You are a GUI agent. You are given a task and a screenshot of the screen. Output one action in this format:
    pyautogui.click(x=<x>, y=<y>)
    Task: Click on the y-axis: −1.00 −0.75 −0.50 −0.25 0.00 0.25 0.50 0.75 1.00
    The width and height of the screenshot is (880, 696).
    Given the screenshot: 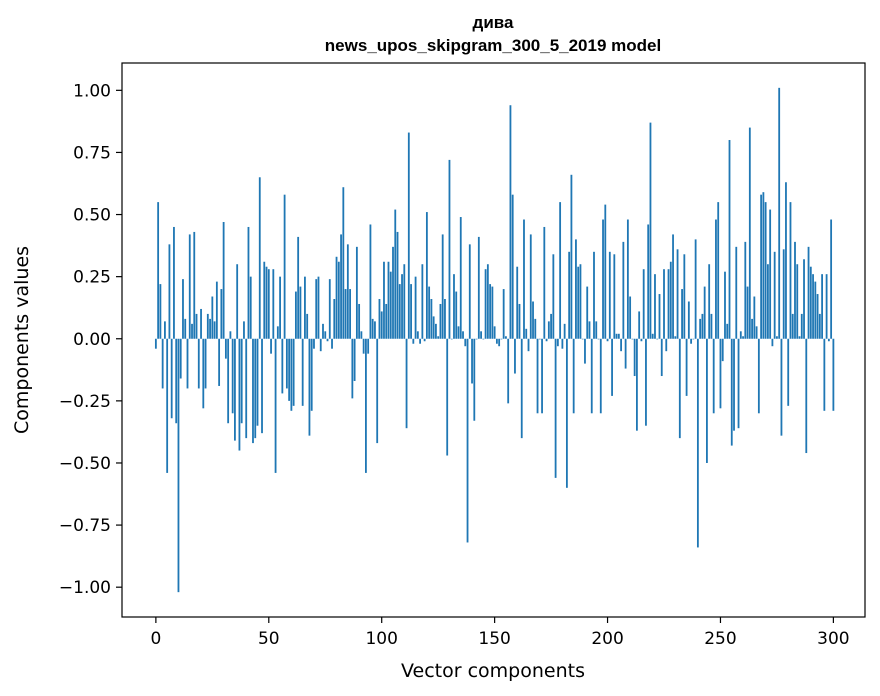 What is the action you would take?
    pyautogui.click(x=90, y=339)
    